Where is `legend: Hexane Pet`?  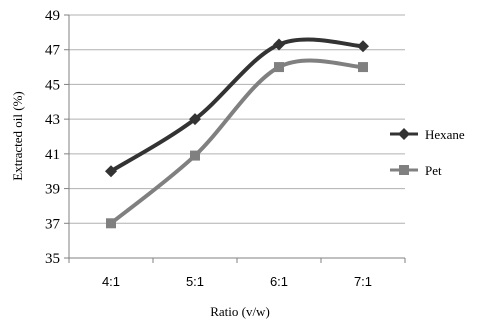 legend: Hexane Pet is located at coordinates (427, 152).